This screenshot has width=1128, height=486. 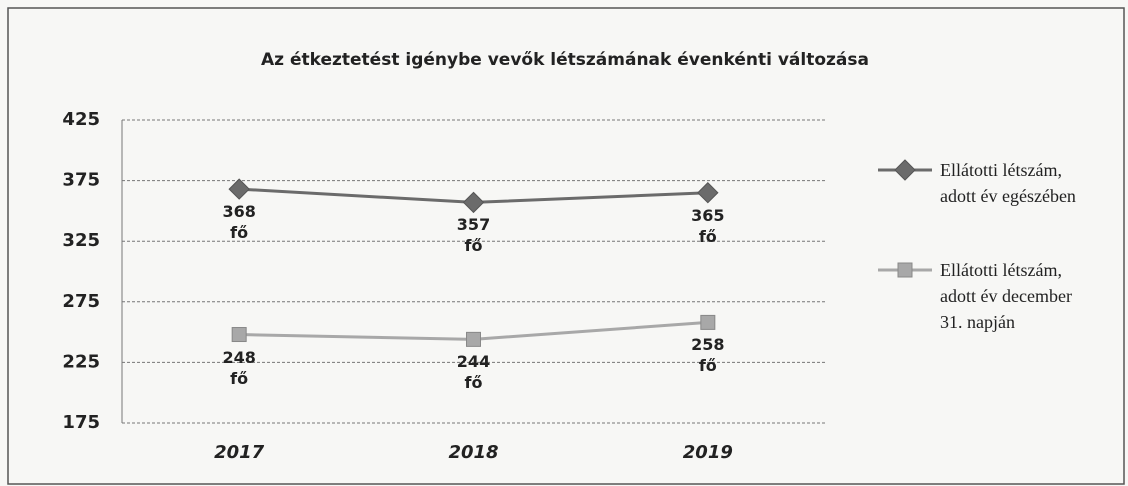 What do you see at coordinates (708, 452) in the screenshot?
I see `x-tick-label: 2019` at bounding box center [708, 452].